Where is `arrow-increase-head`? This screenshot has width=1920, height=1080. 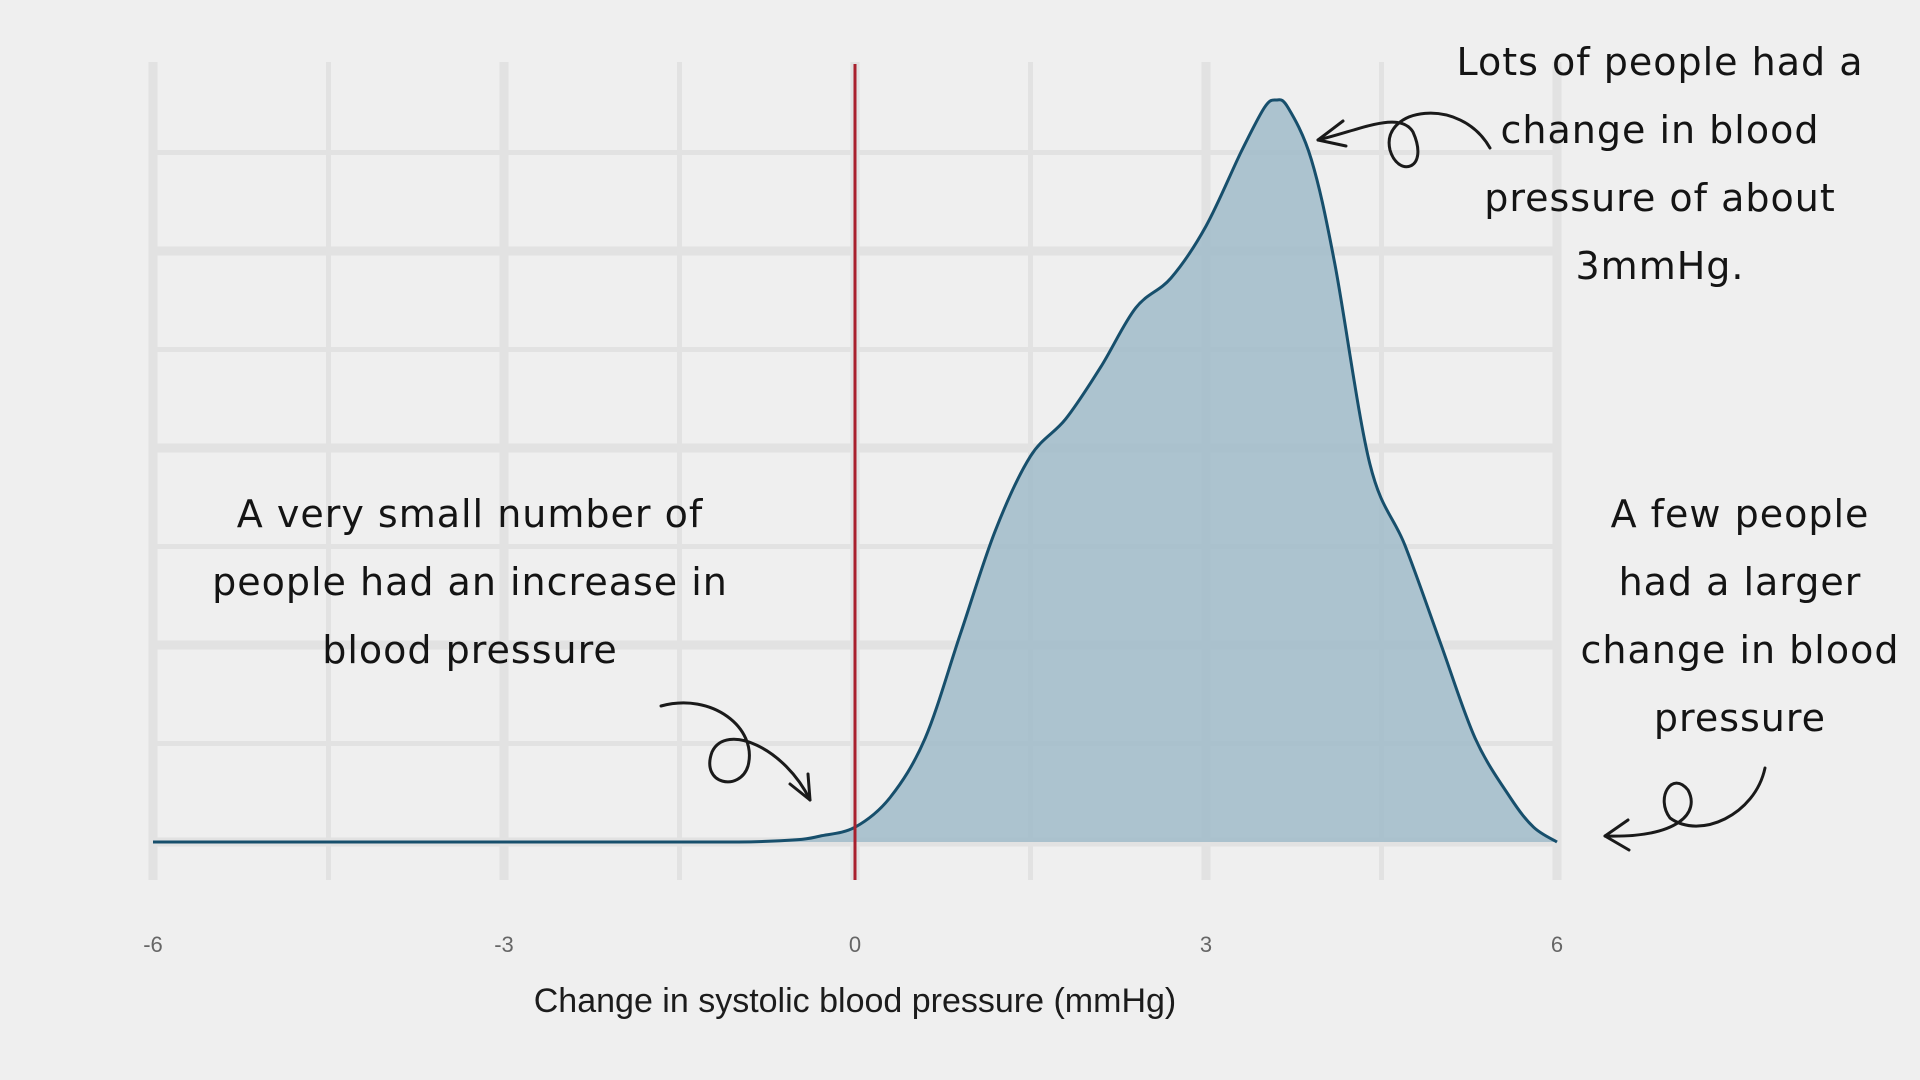
arrow-increase-head is located at coordinates (800, 787).